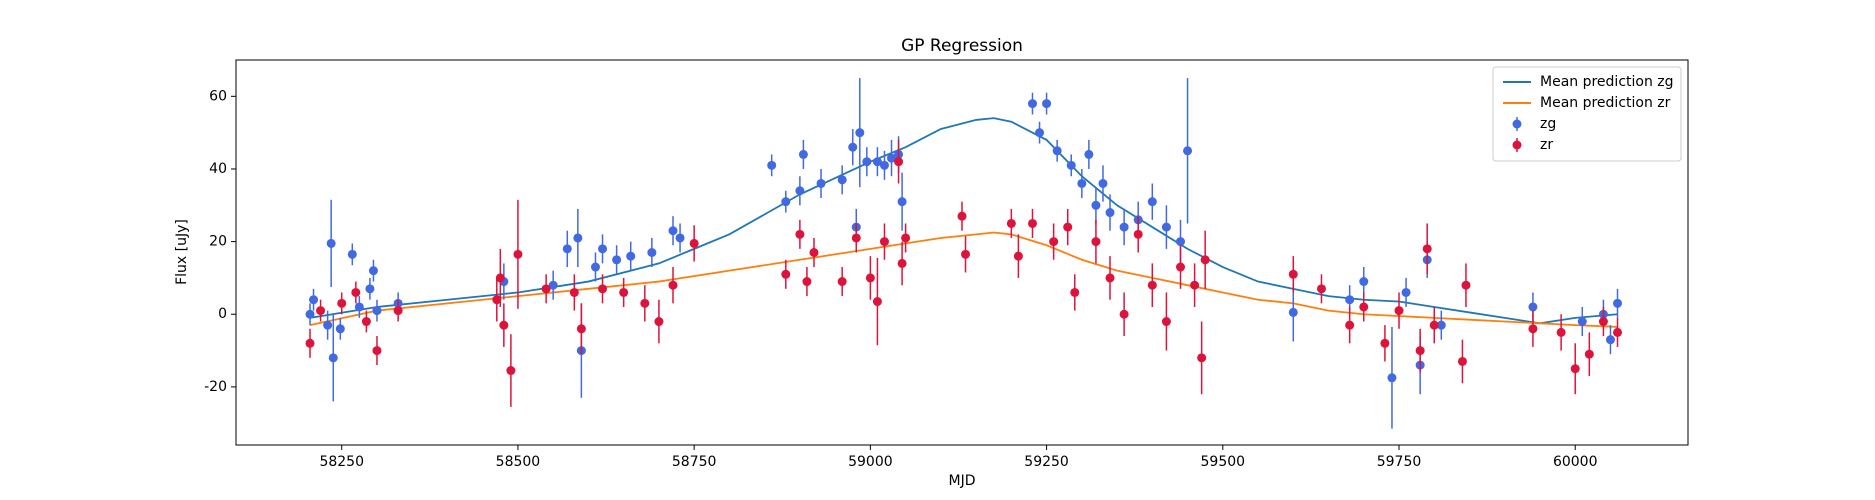 This screenshot has width=1875, height=500. Describe the element at coordinates (962, 481) in the screenshot. I see `x-axis-label: MJD` at that location.